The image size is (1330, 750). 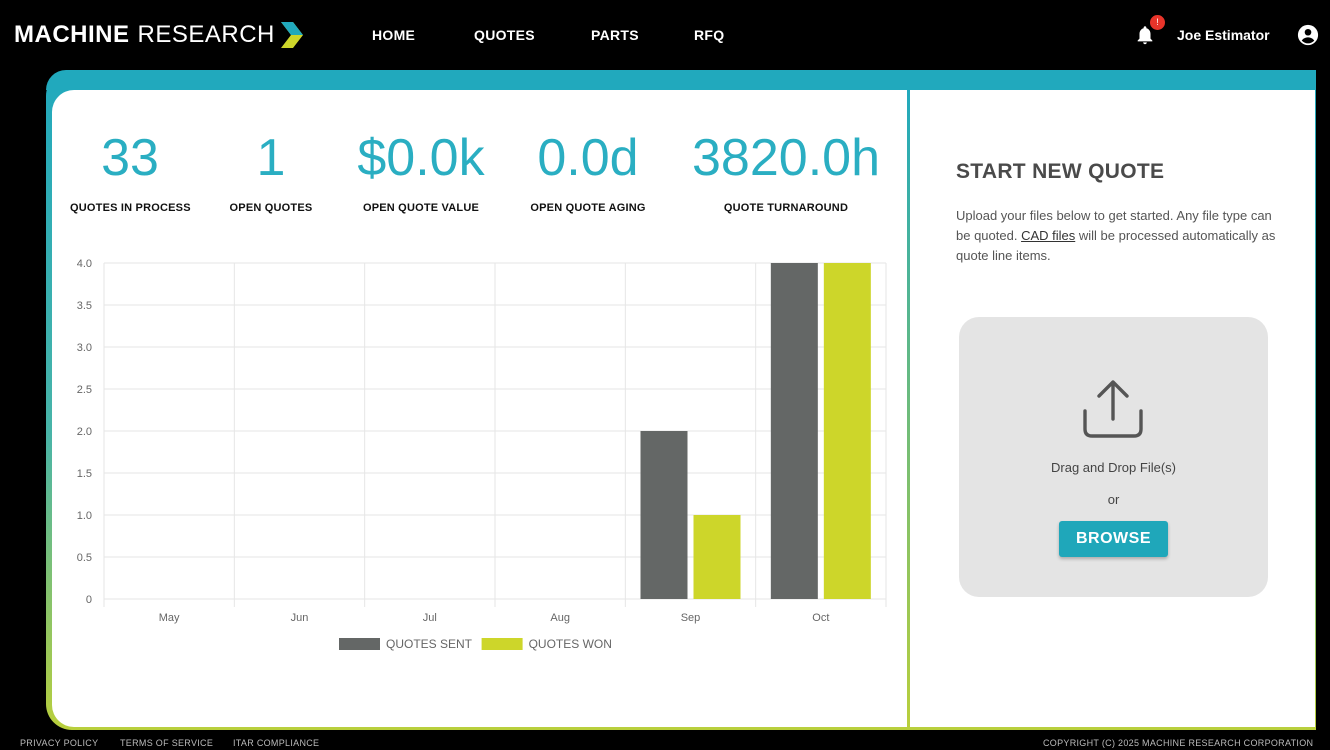 What do you see at coordinates (1113, 457) in the screenshot?
I see `file-drop-zone: Drag and Drop File(s) or BROWSE` at bounding box center [1113, 457].